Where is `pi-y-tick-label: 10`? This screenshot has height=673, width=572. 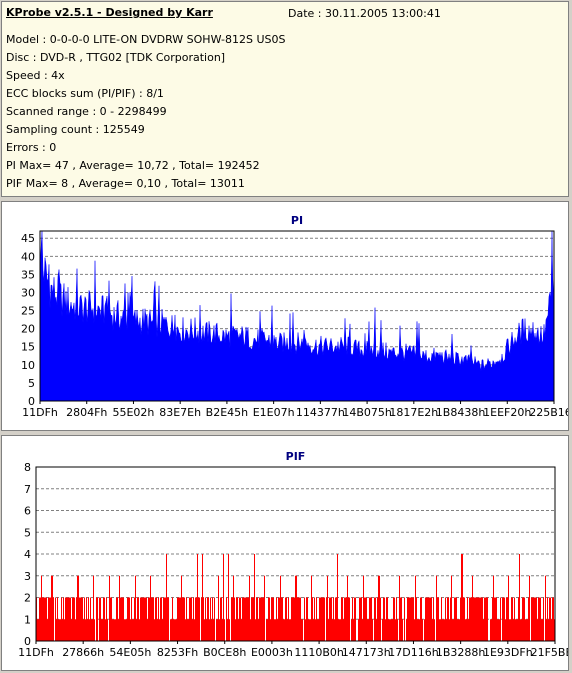 pi-y-tick-label: 10 is located at coordinates (28, 365).